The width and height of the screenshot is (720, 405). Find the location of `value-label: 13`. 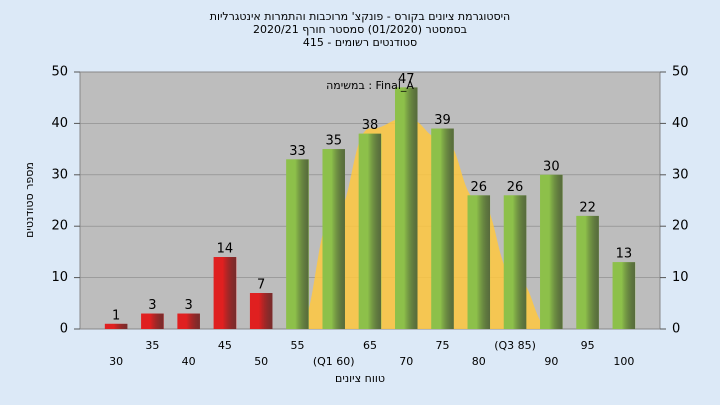

value-label: 13 is located at coordinates (624, 254).